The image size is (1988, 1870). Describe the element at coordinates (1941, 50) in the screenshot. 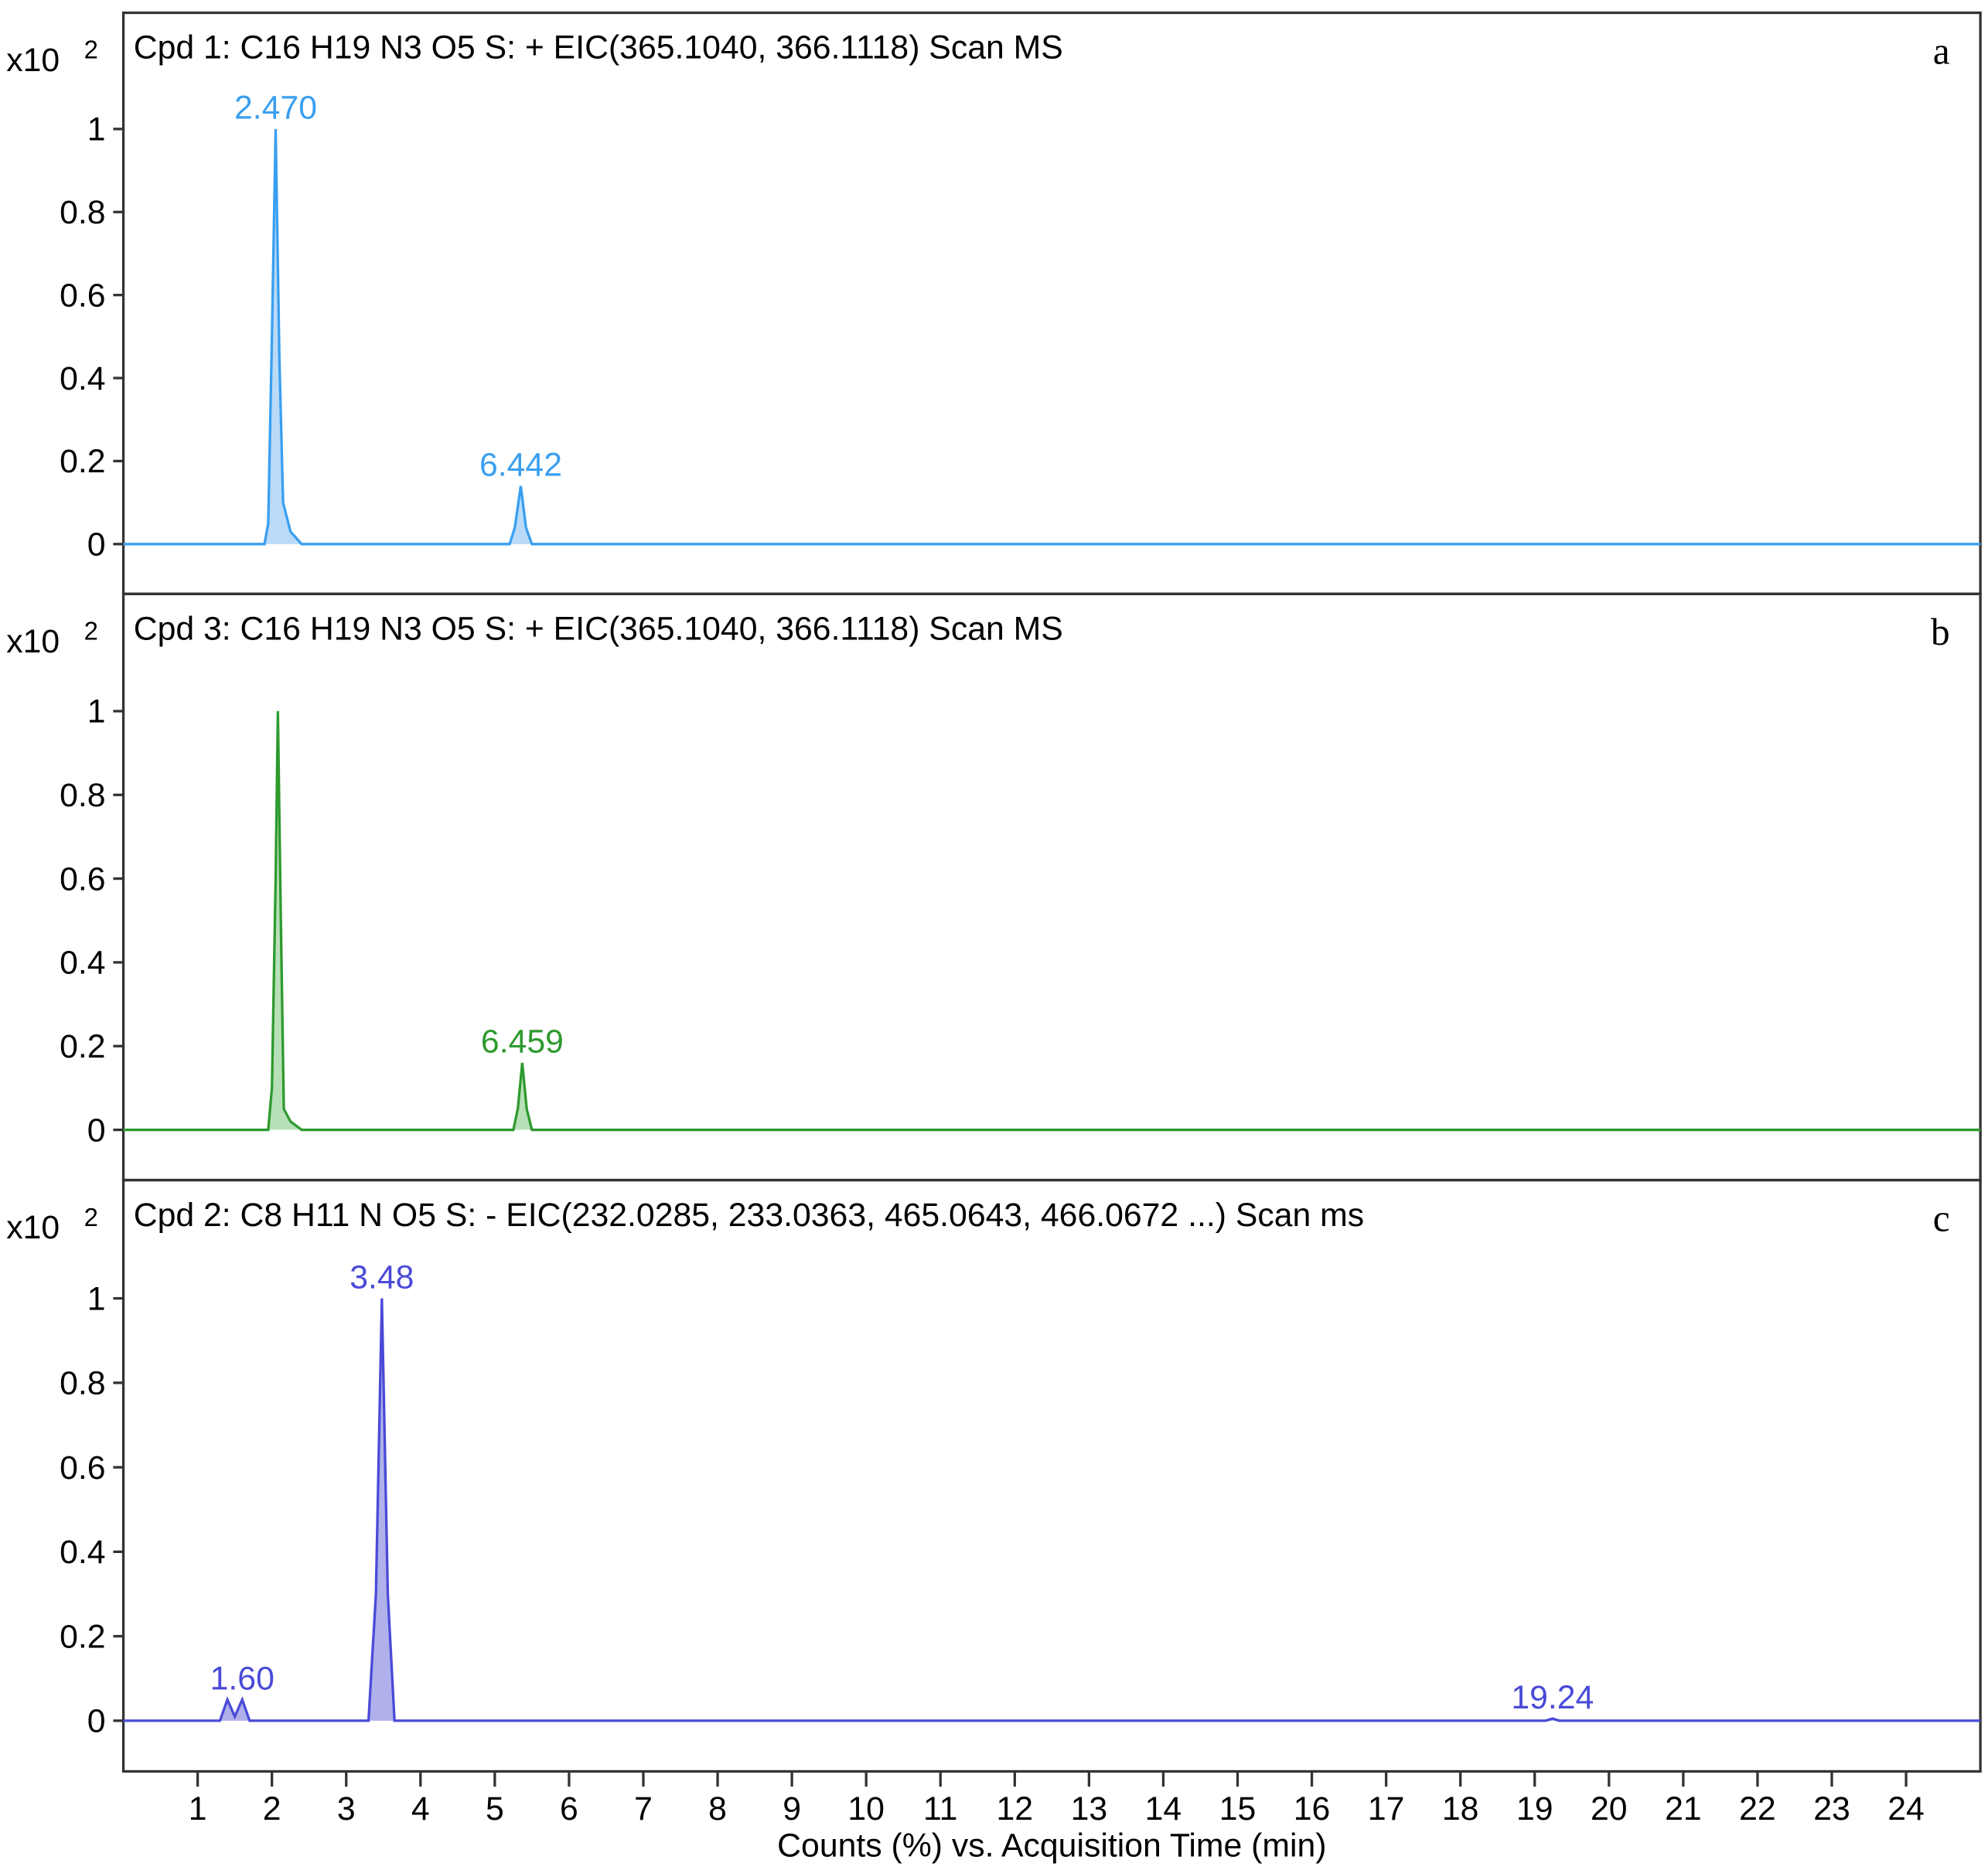

I see `panel-label: a` at that location.